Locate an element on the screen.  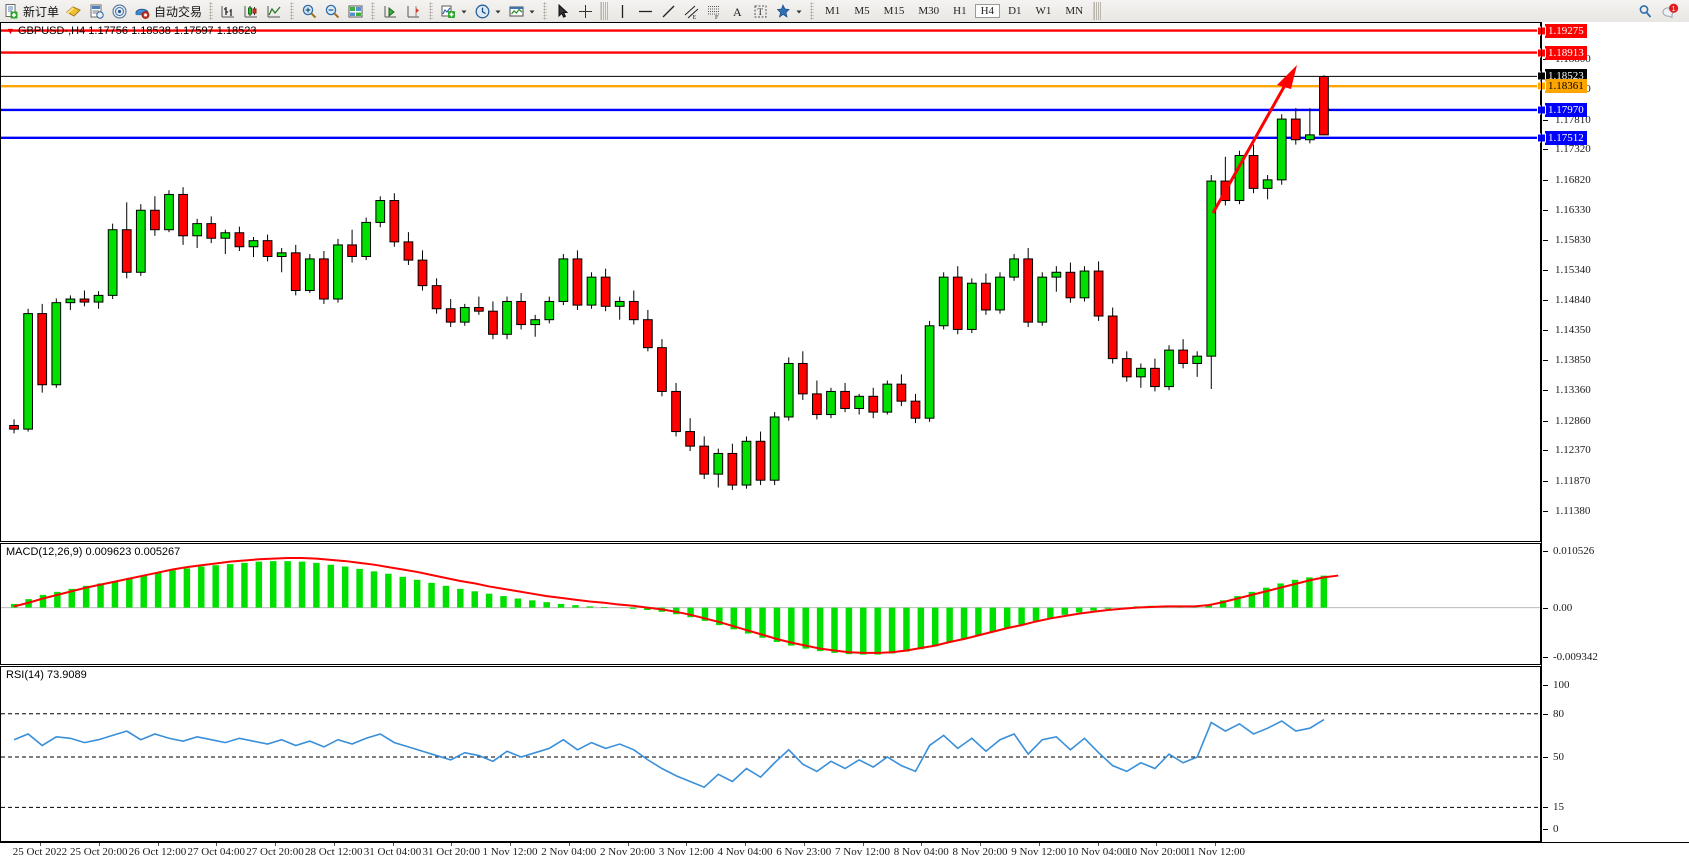
fibonacci-tool: F is located at coordinates (714, 11).